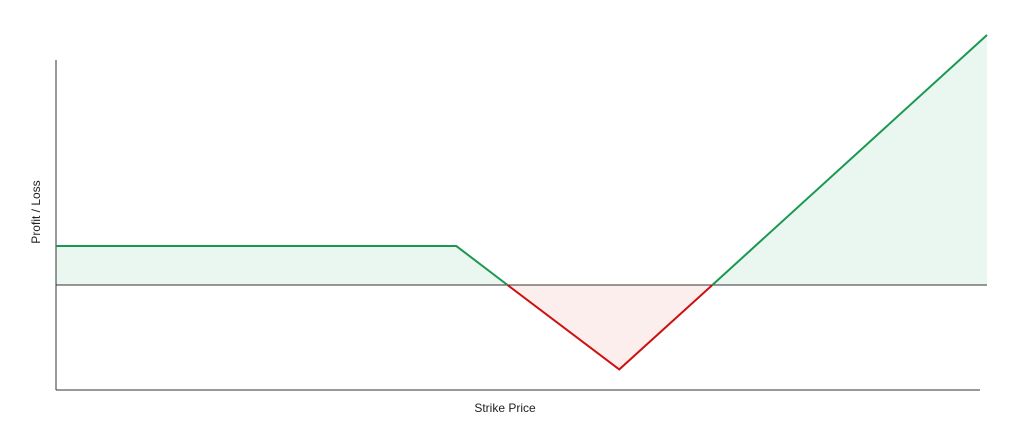 Image resolution: width=1024 pixels, height=439 pixels. I want to click on y-axis-label: Profit / Loss, so click(36, 211).